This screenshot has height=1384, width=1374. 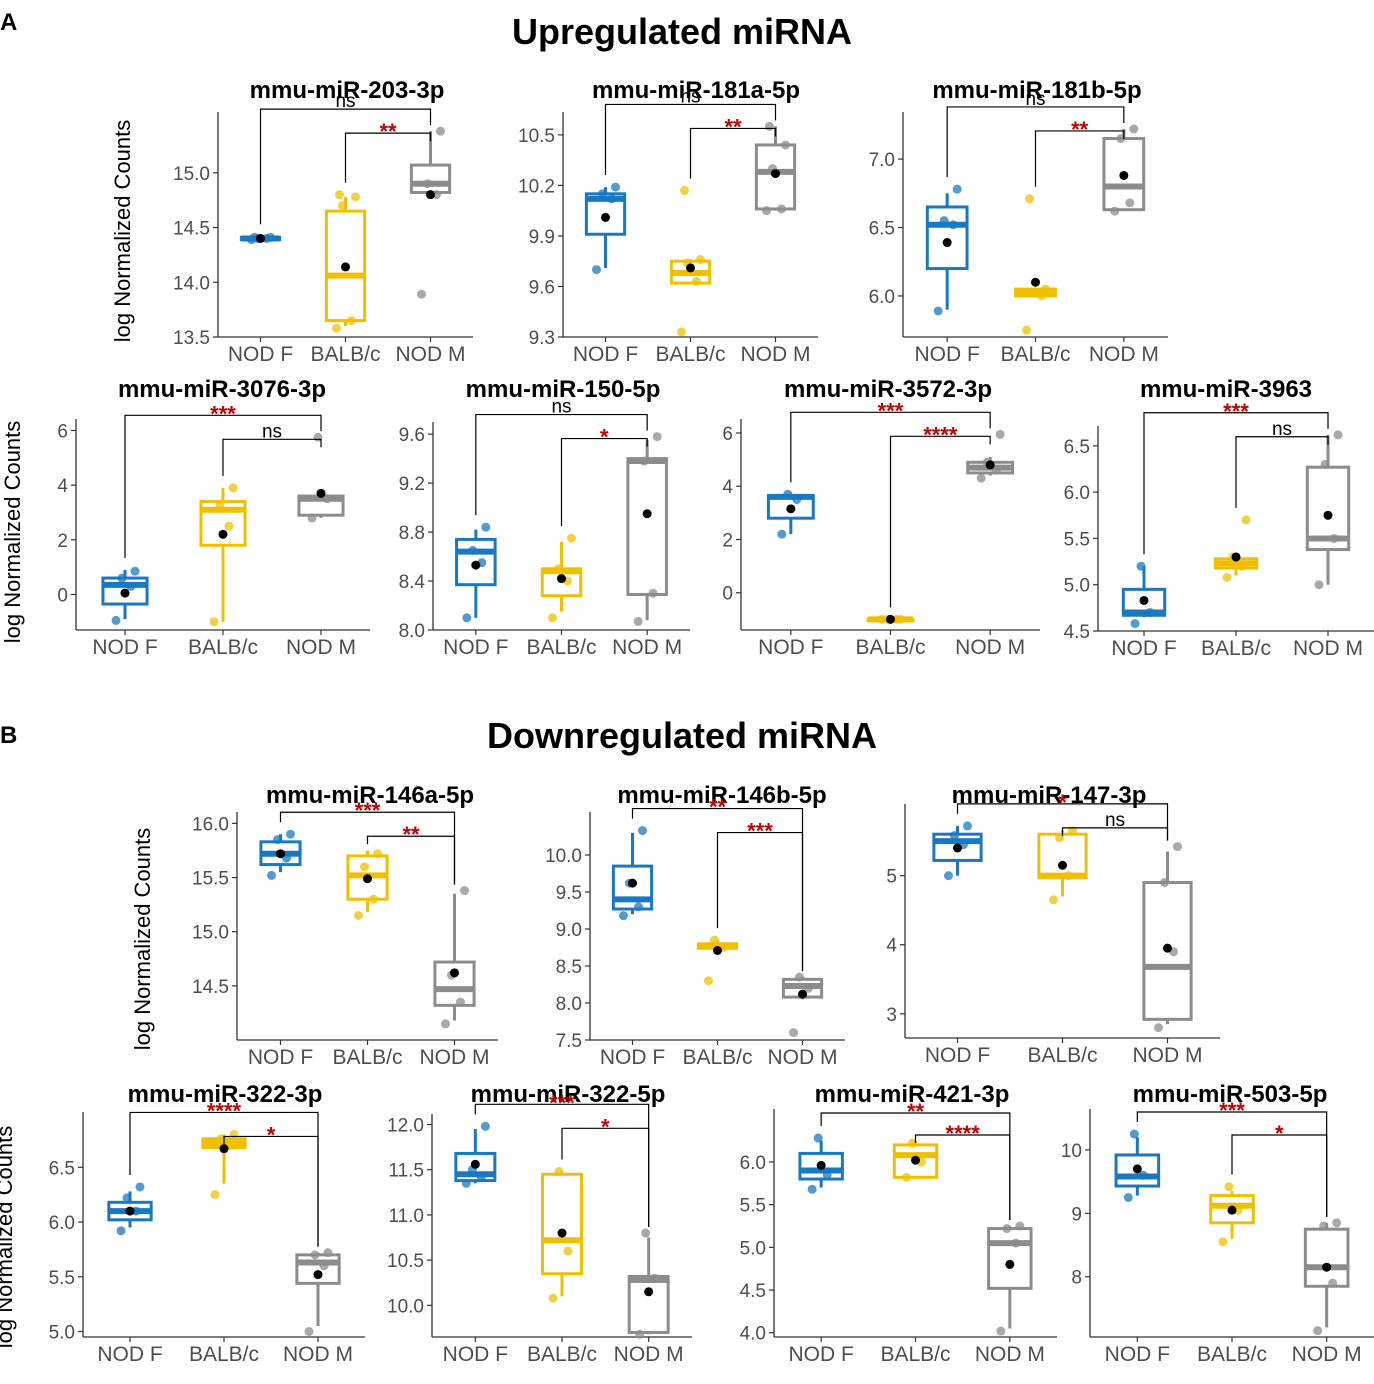 I want to click on y-tick-label: 9.2, so click(x=412, y=484).